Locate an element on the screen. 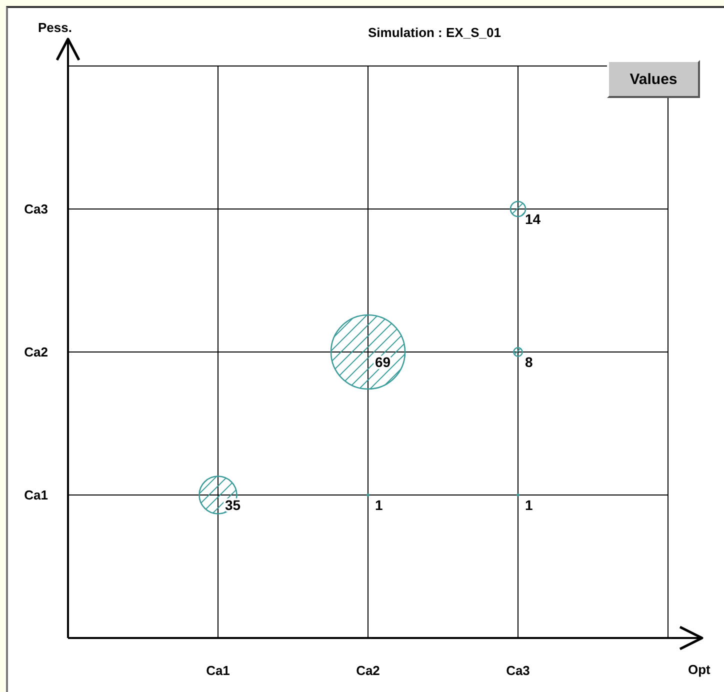  button: Values is located at coordinates (653, 79).